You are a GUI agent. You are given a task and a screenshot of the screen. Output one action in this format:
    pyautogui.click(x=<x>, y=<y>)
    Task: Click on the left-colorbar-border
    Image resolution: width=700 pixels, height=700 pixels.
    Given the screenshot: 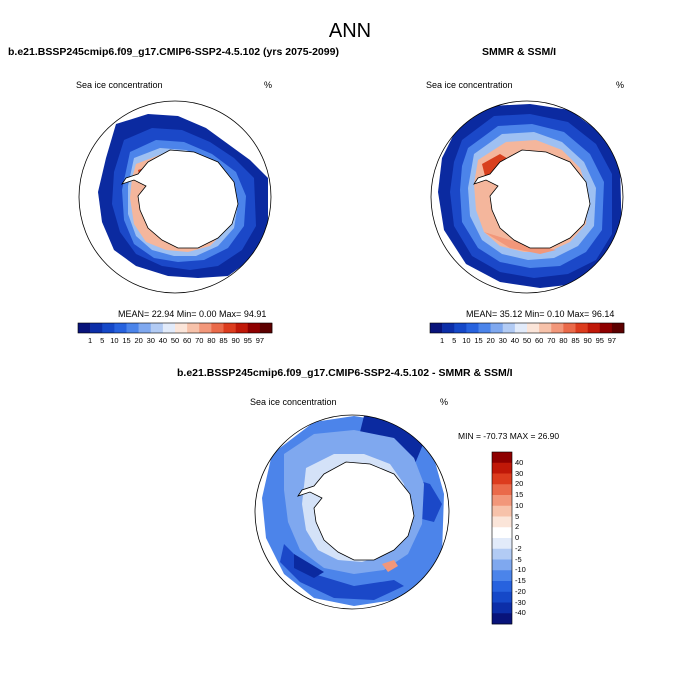 What is the action you would take?
    pyautogui.click(x=175, y=328)
    